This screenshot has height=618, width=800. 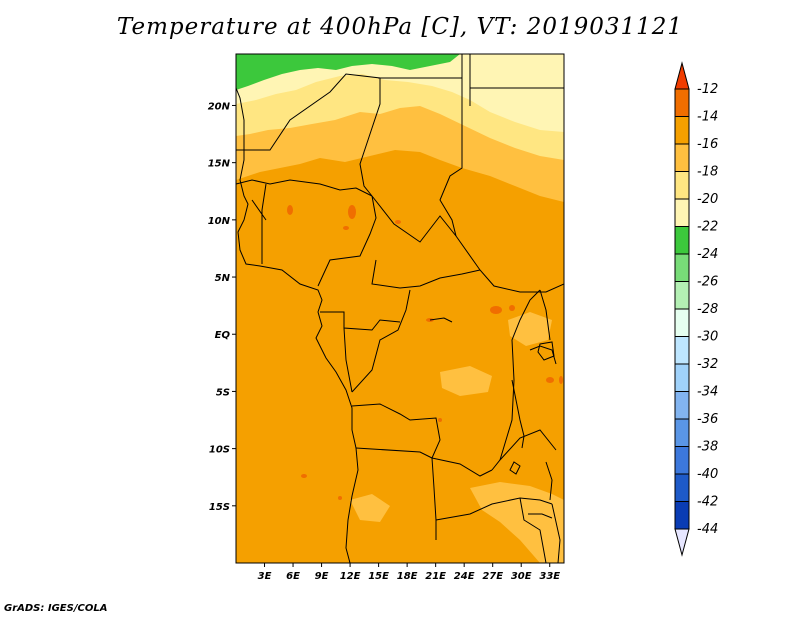 What do you see at coordinates (466, 381) in the screenshot?
I see `band-minus18-minus16-congo` at bounding box center [466, 381].